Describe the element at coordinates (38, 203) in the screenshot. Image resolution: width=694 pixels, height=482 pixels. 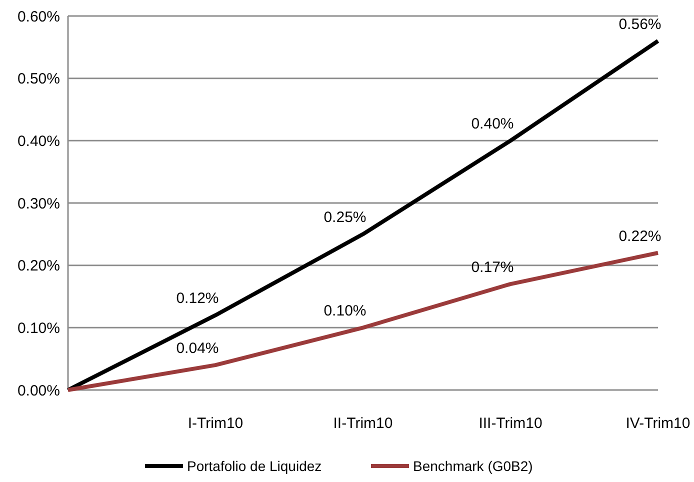
I see `y-tick-label: 0.30%` at that location.